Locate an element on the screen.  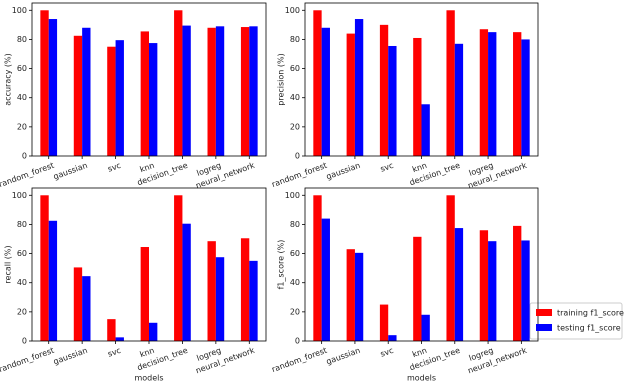
y-axis-label: precision (%) is located at coordinates (281, 79).